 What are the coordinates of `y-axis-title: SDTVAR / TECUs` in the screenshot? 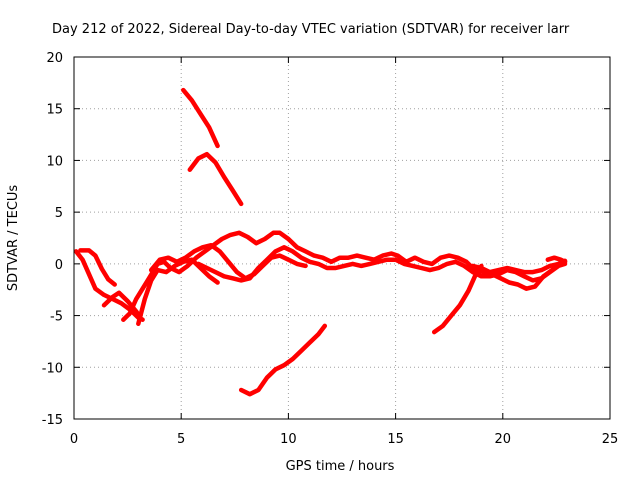 It's located at (13, 238).